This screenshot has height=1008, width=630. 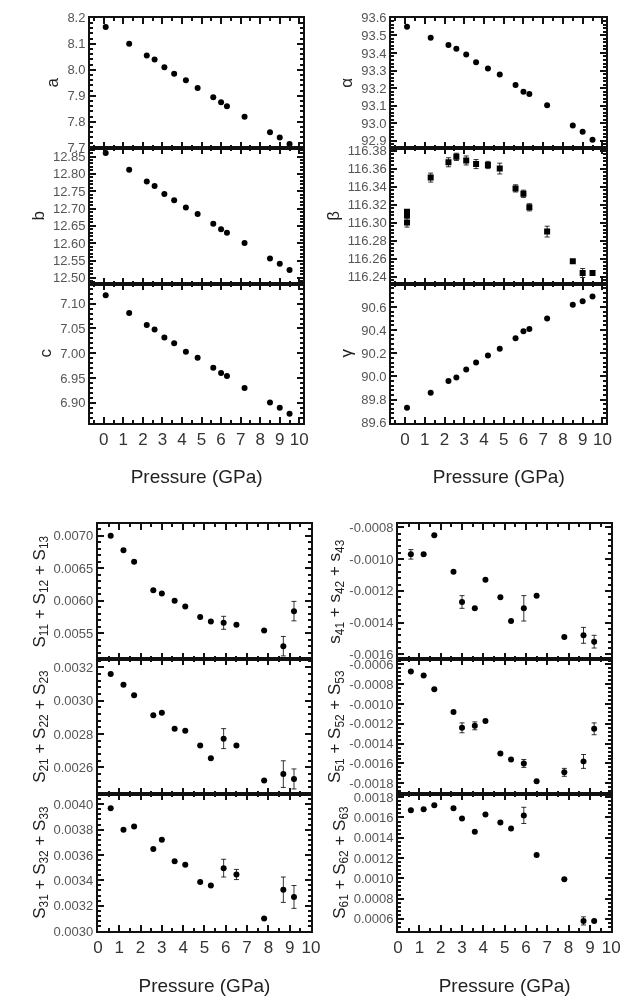 What do you see at coordinates (374, 307) in the screenshot?
I see `y-tick-label: 90.6` at bounding box center [374, 307].